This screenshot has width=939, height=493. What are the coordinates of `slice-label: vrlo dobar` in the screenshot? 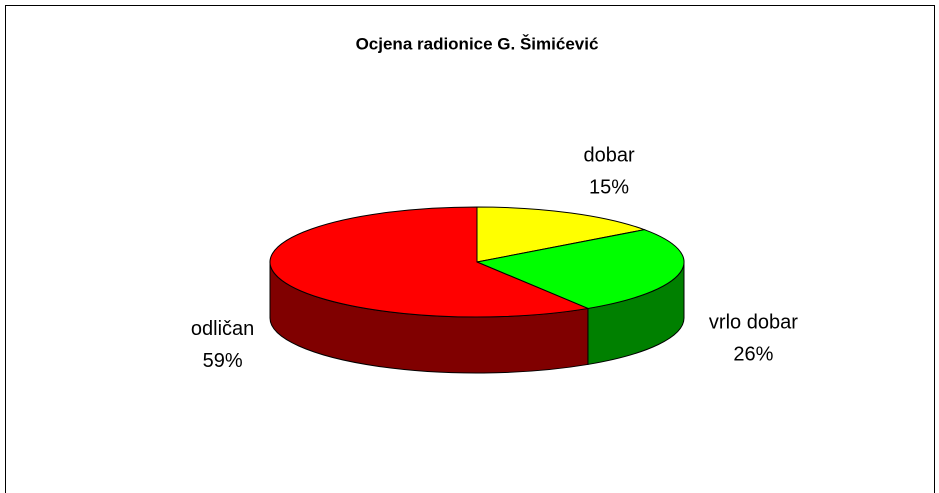 It's located at (753, 323).